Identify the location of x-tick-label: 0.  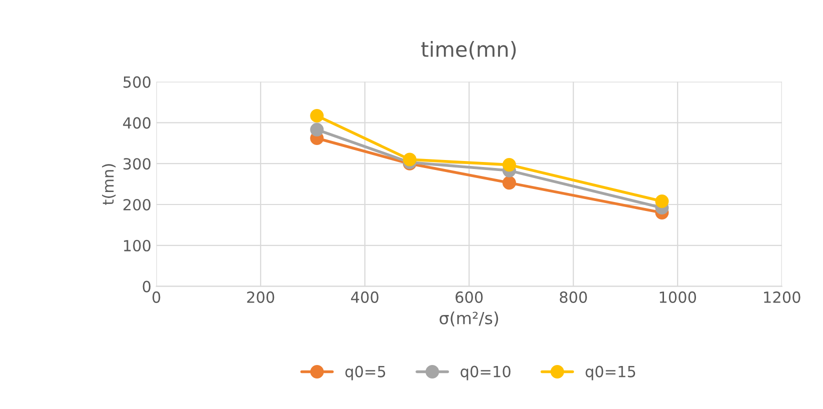
(156, 297).